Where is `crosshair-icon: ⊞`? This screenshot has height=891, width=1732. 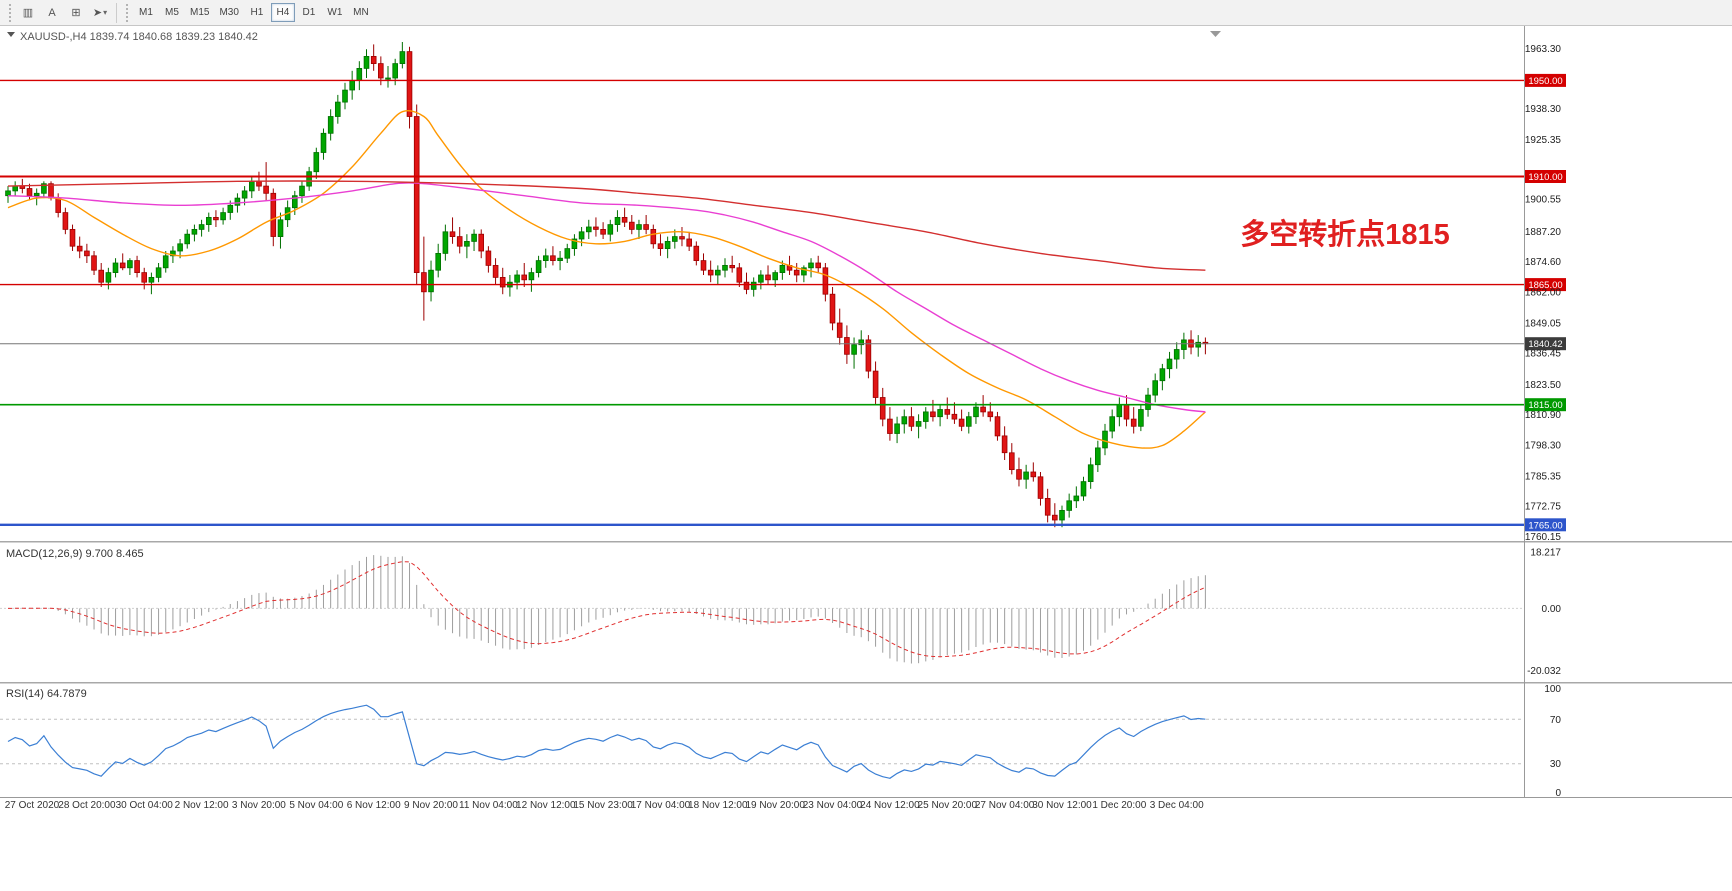 crosshair-icon: ⊞ is located at coordinates (76, 13).